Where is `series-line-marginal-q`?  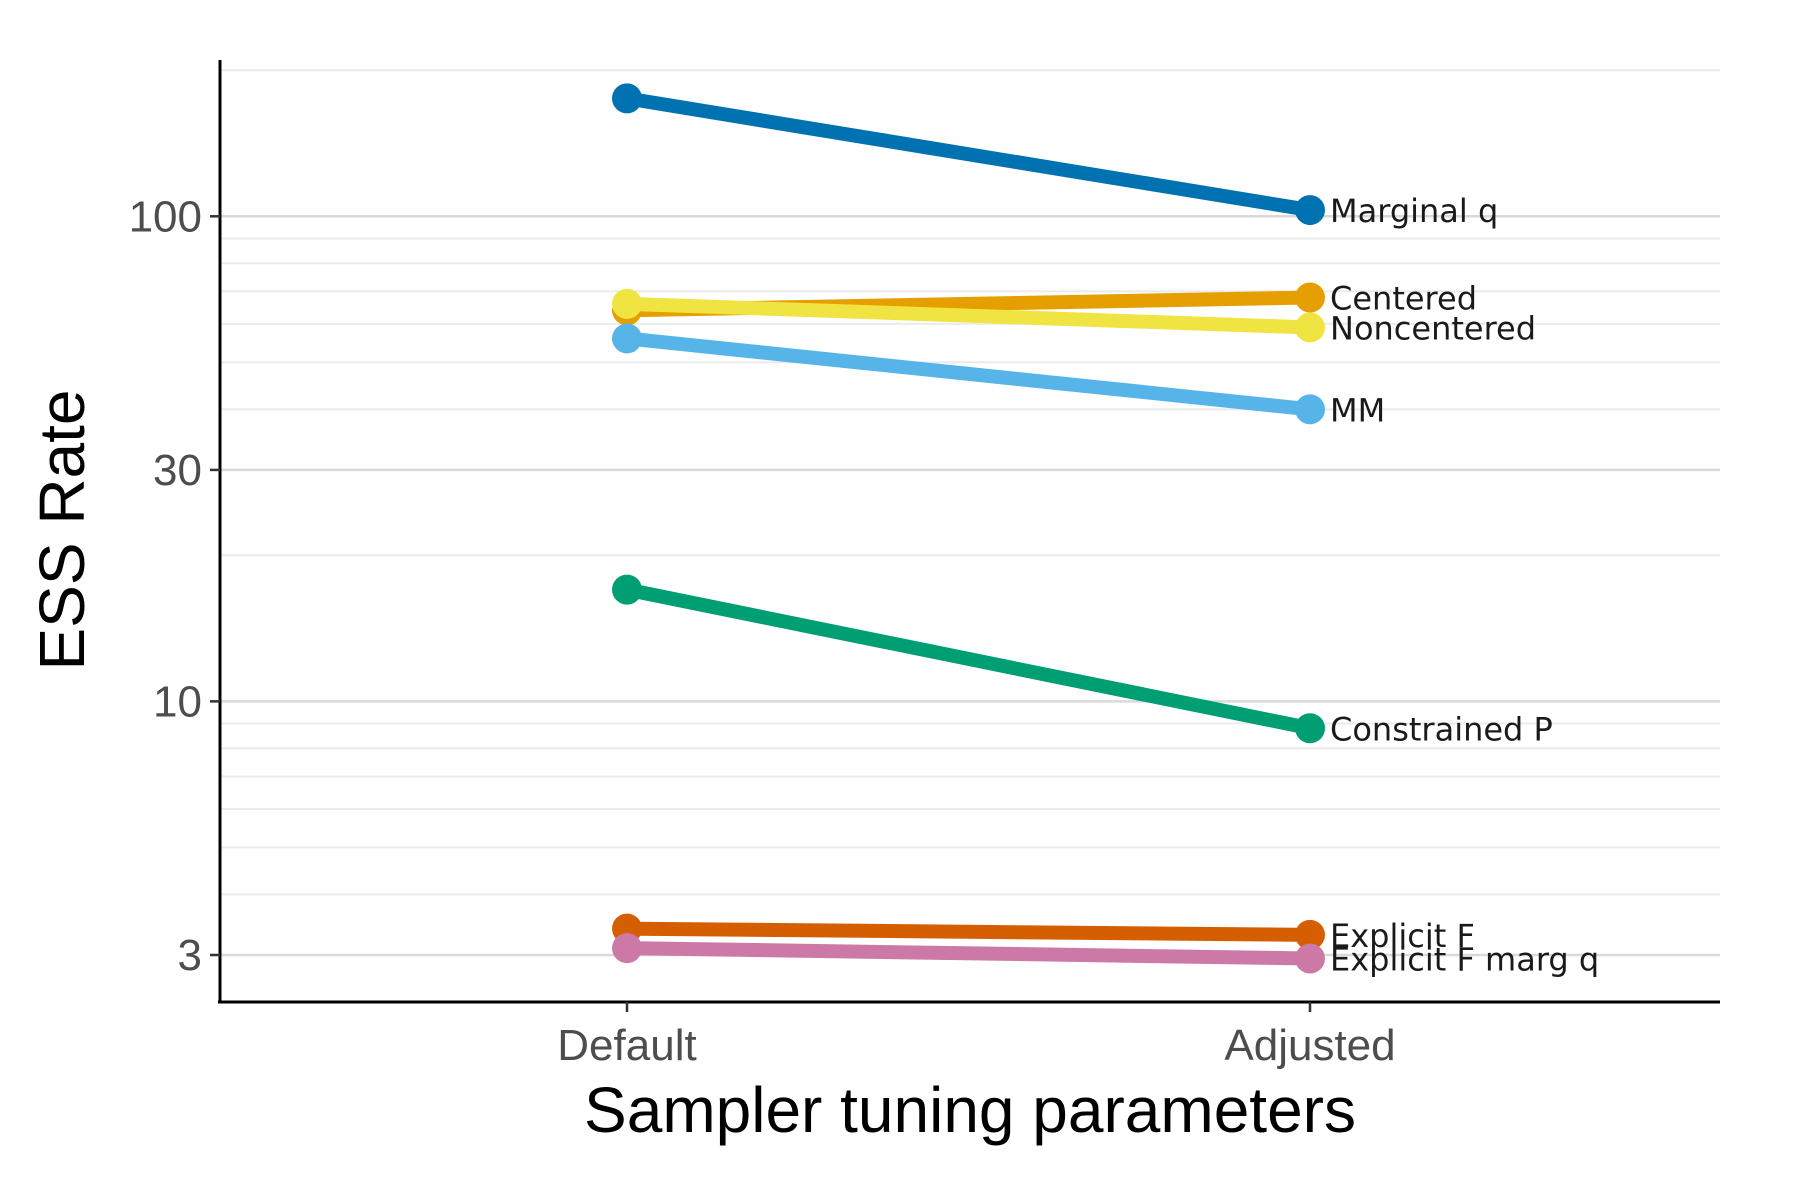
series-line-marginal-q is located at coordinates (968, 154).